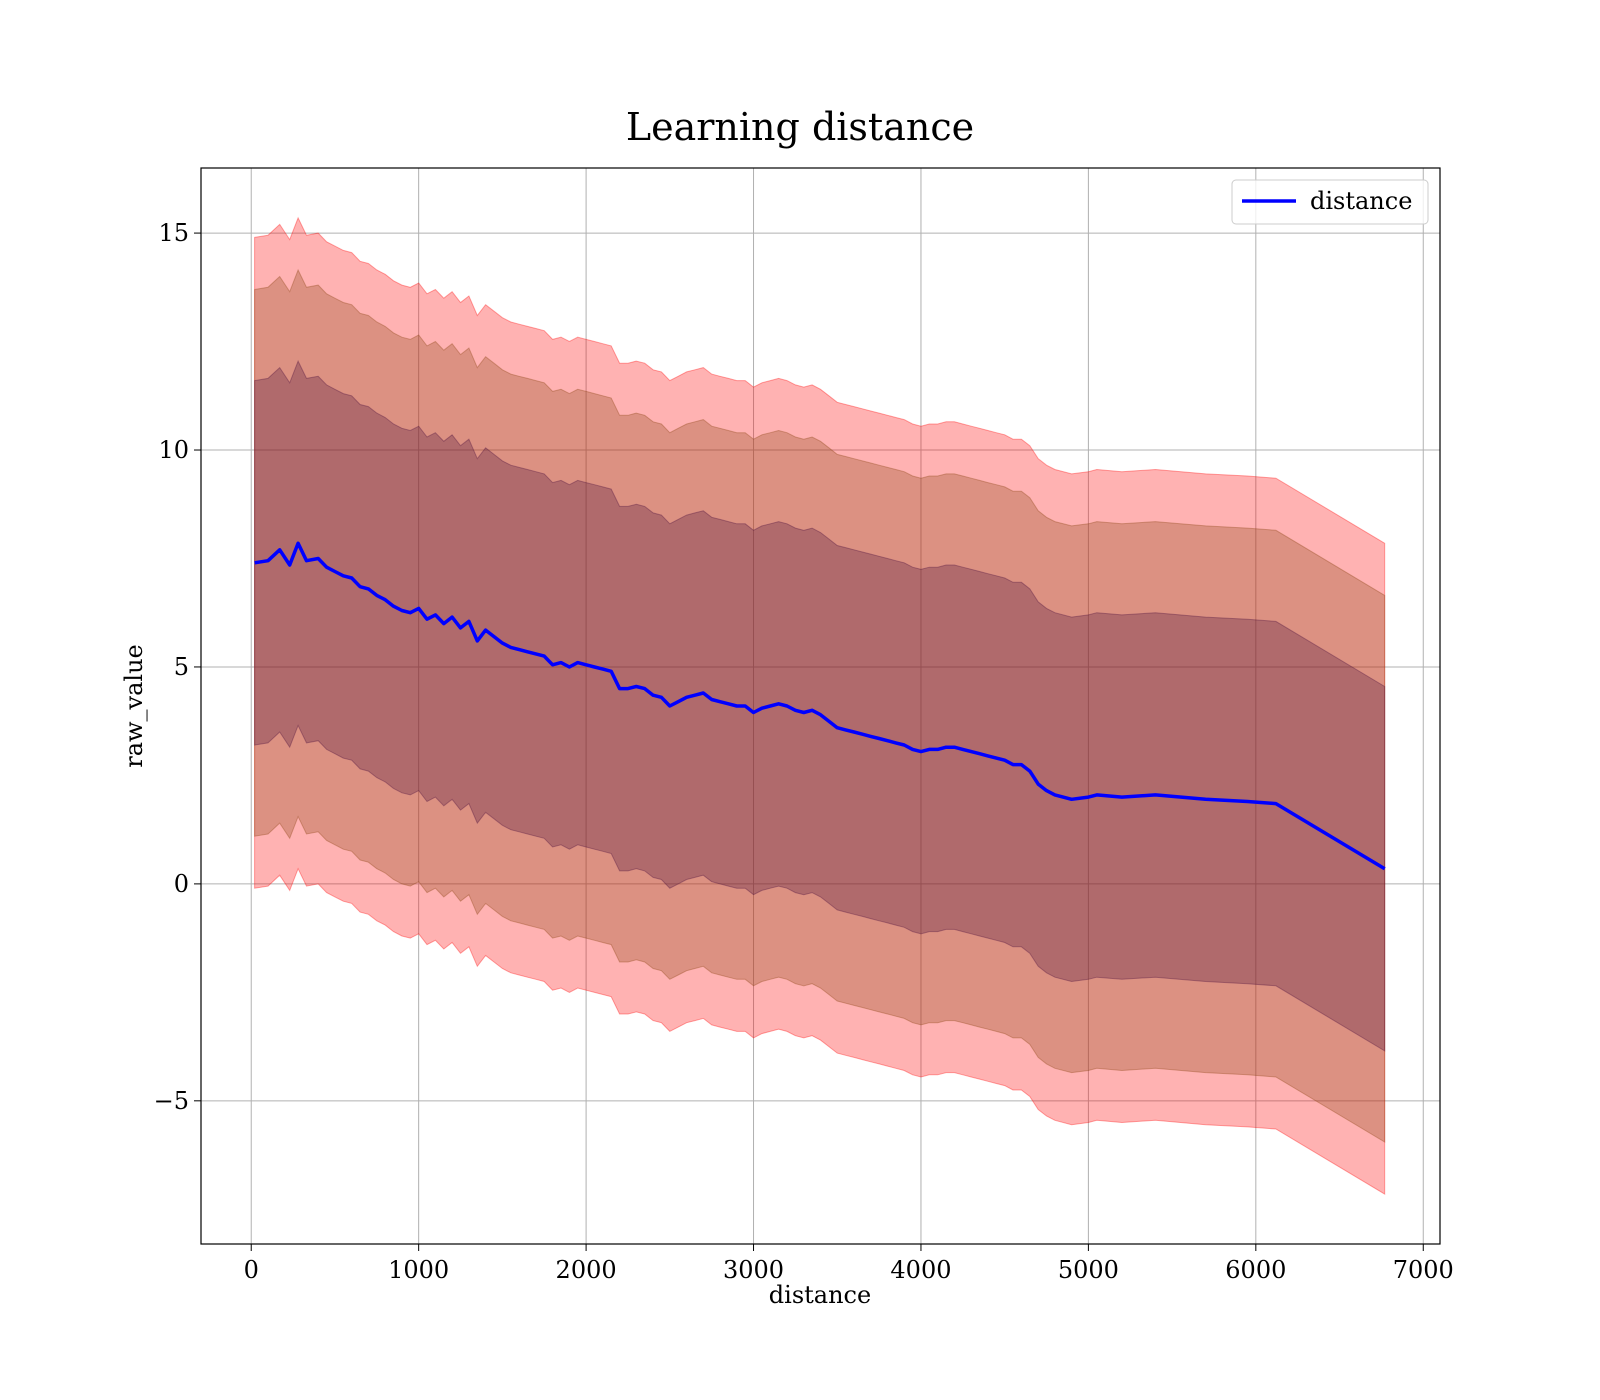 The height and width of the screenshot is (1400, 1600). Describe the element at coordinates (1423, 1270) in the screenshot. I see `x-tick-label-7: 7000` at that location.